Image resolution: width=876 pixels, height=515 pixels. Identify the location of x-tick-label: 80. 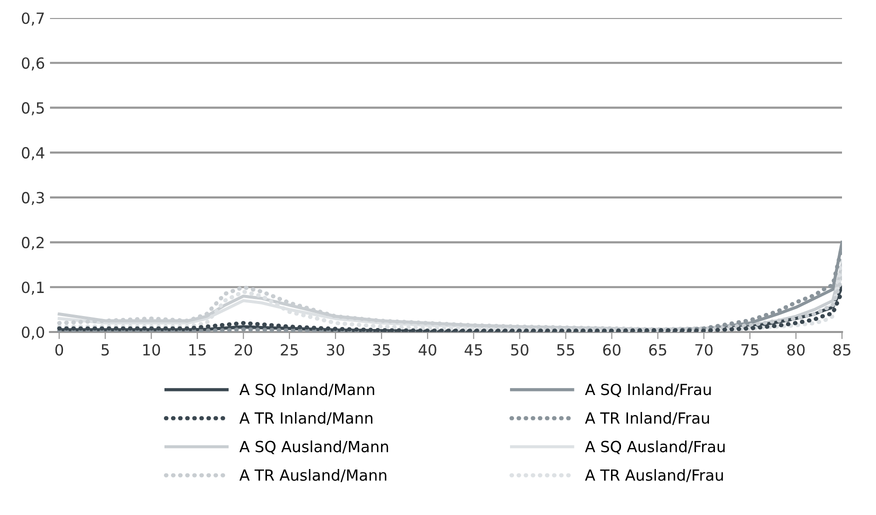
(796, 350).